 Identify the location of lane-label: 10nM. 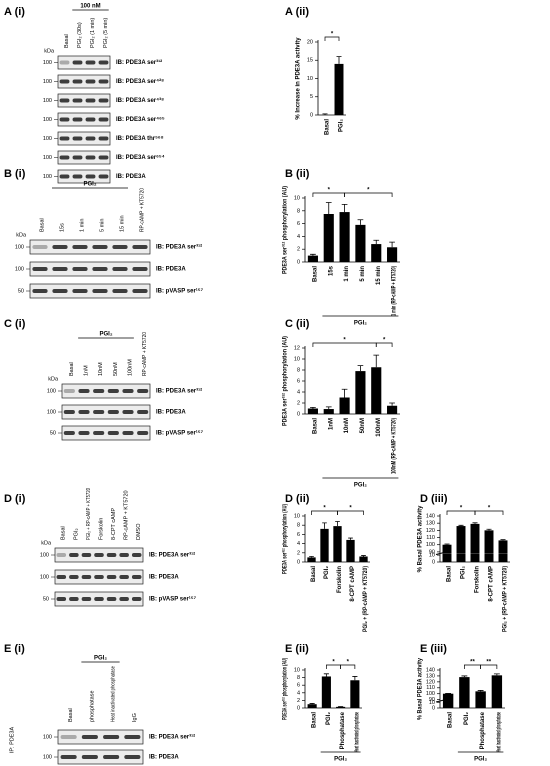
(101, 369).